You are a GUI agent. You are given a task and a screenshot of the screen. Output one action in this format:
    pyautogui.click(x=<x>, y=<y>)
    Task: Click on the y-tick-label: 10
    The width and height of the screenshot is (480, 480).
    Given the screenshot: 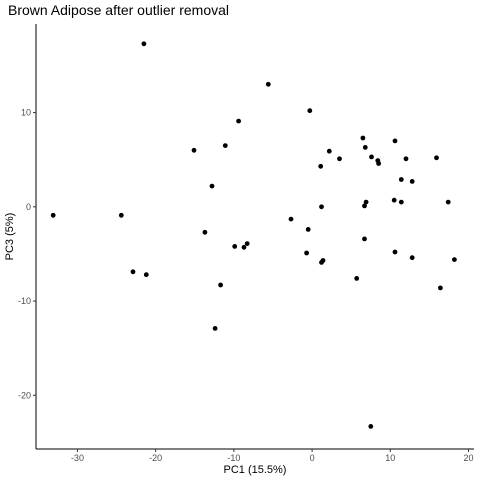 What is the action you would take?
    pyautogui.click(x=26, y=113)
    